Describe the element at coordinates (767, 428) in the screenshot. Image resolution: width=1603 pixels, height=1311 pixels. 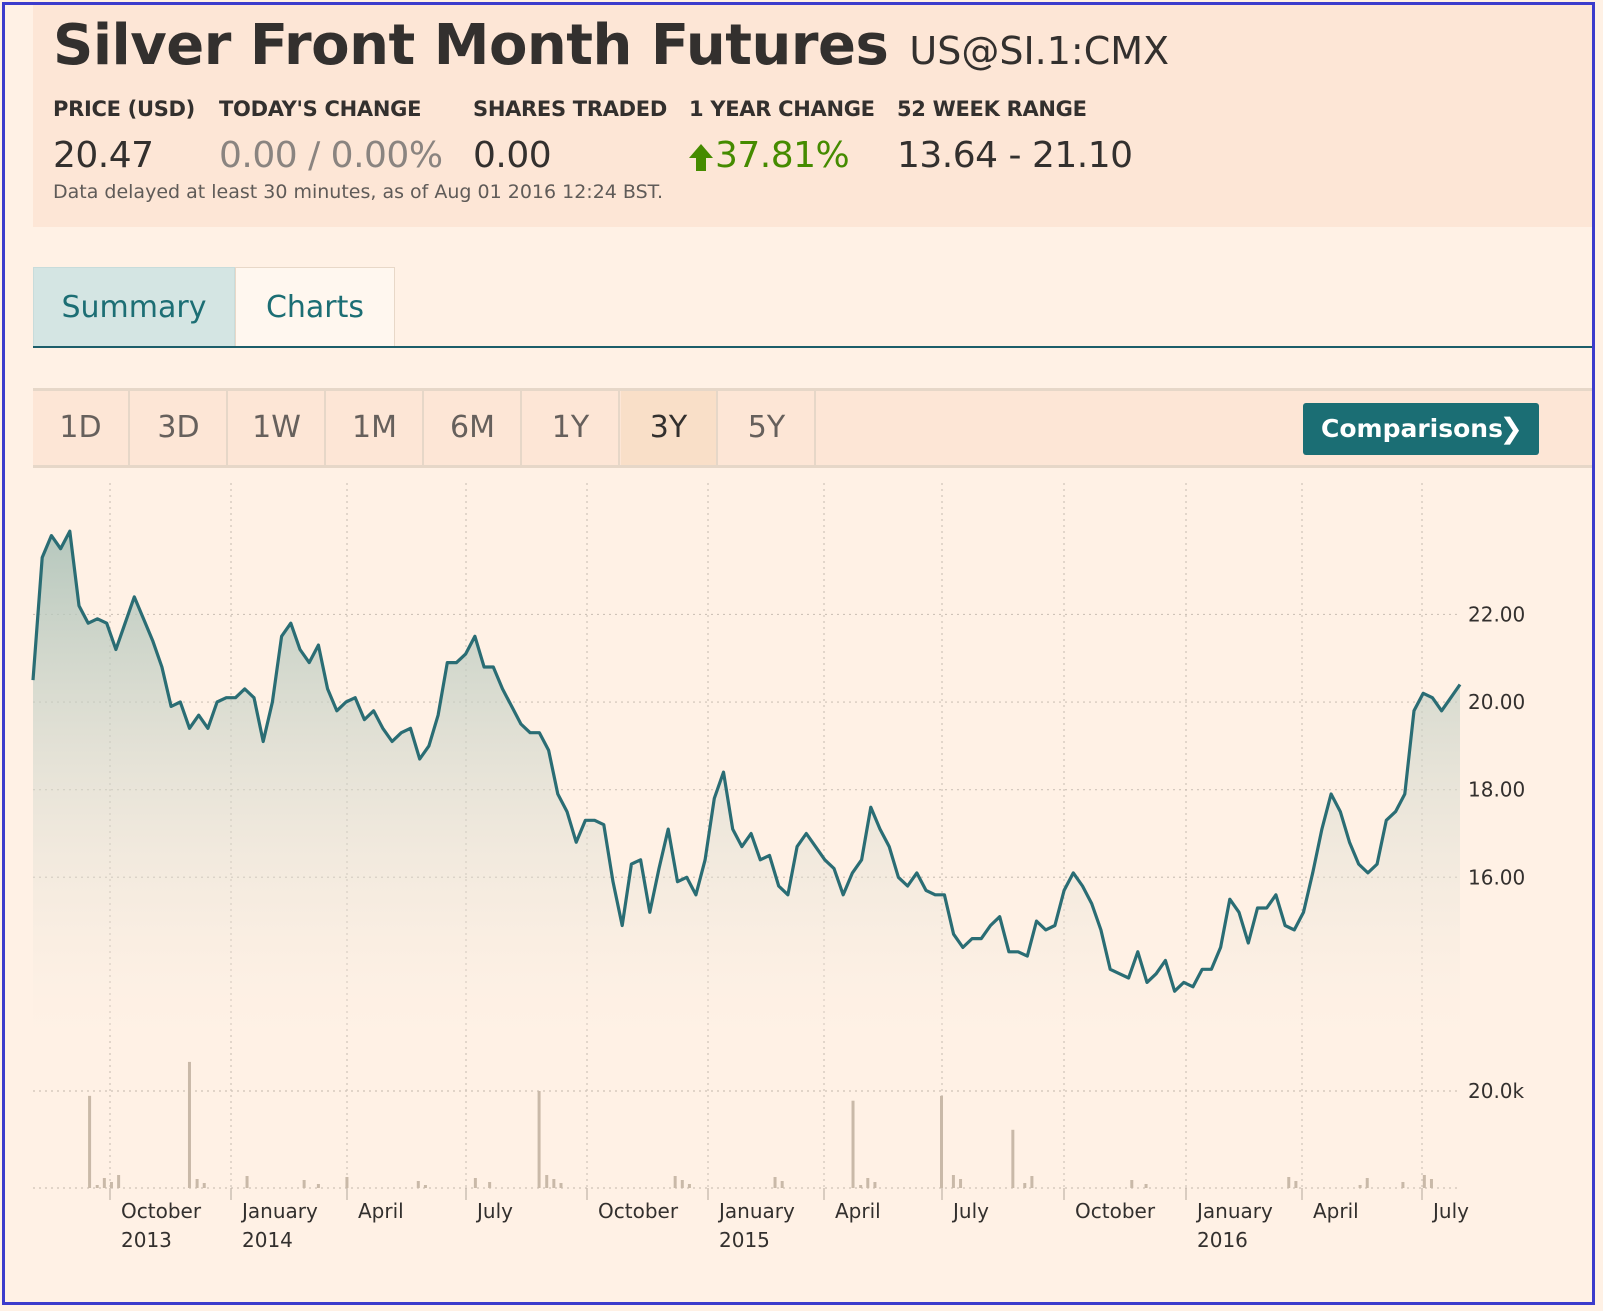
I see `period-5y-button: 5Y` at that location.